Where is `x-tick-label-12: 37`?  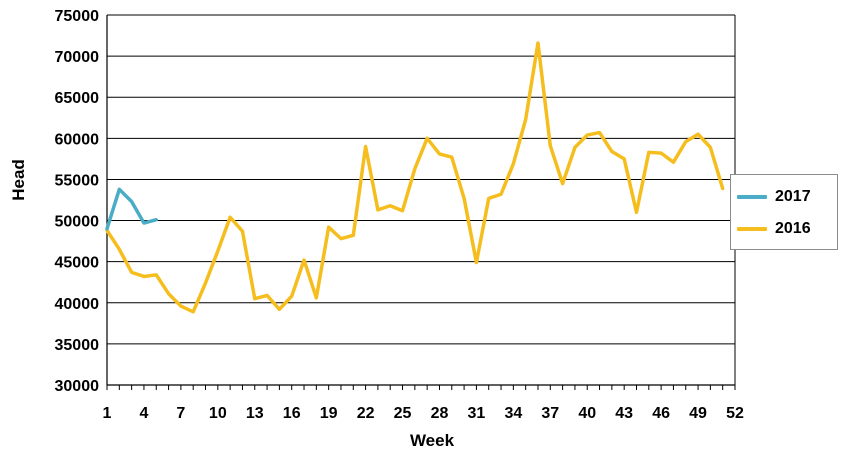 x-tick-label-12: 37 is located at coordinates (550, 413).